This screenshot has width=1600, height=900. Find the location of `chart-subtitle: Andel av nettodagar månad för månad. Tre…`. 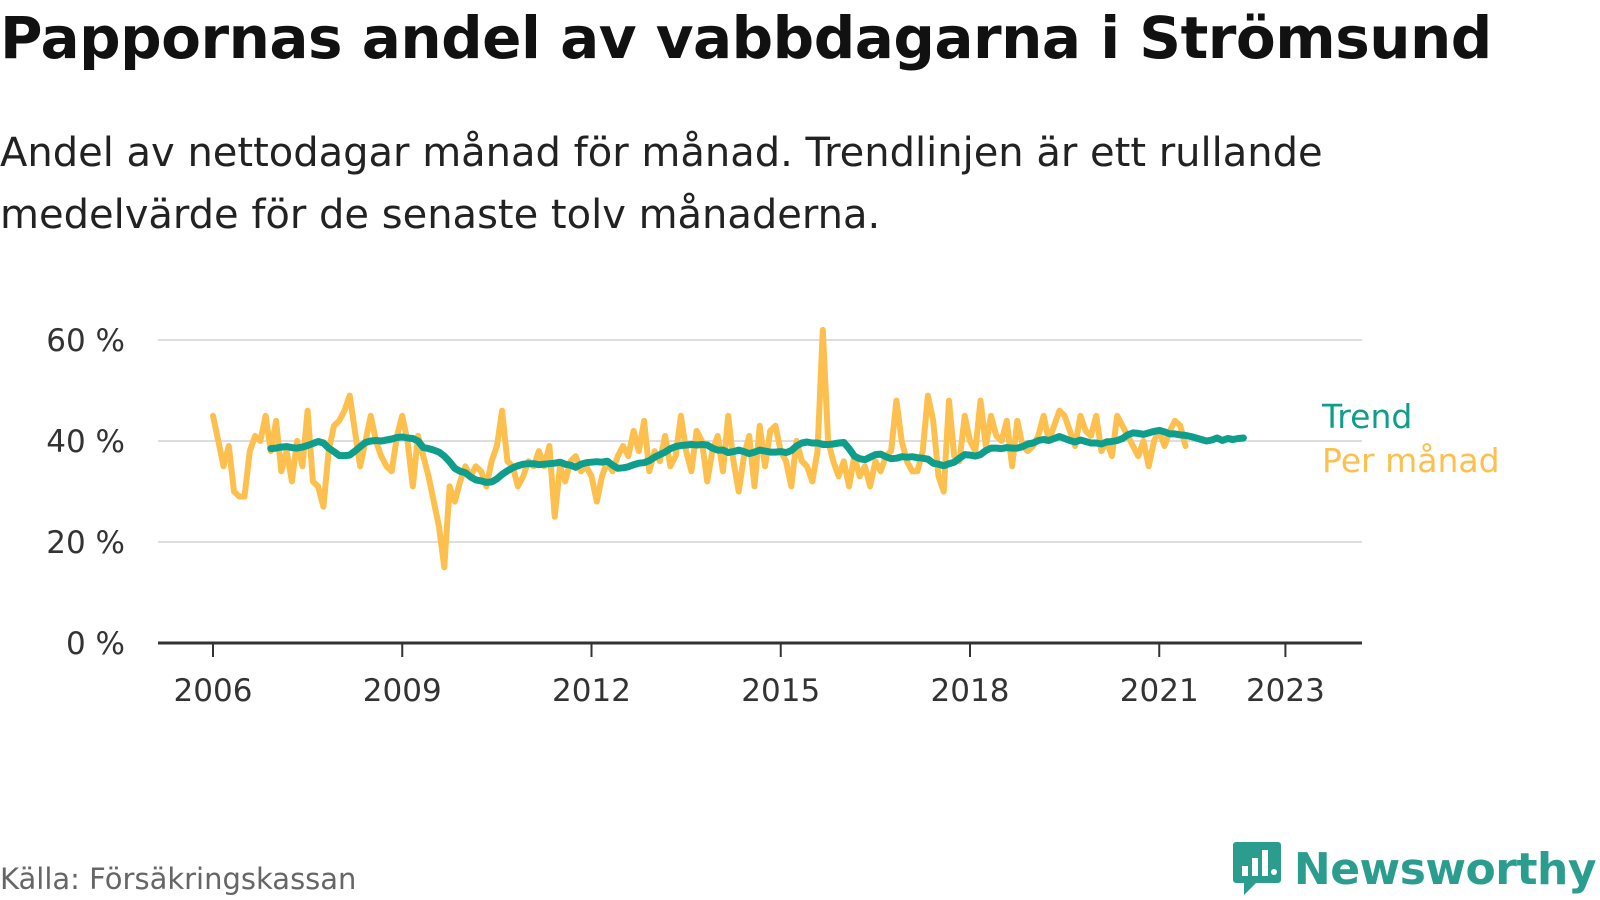

chart-subtitle: Andel av nettodagar månad för månad. Tre… is located at coordinates (661, 184).